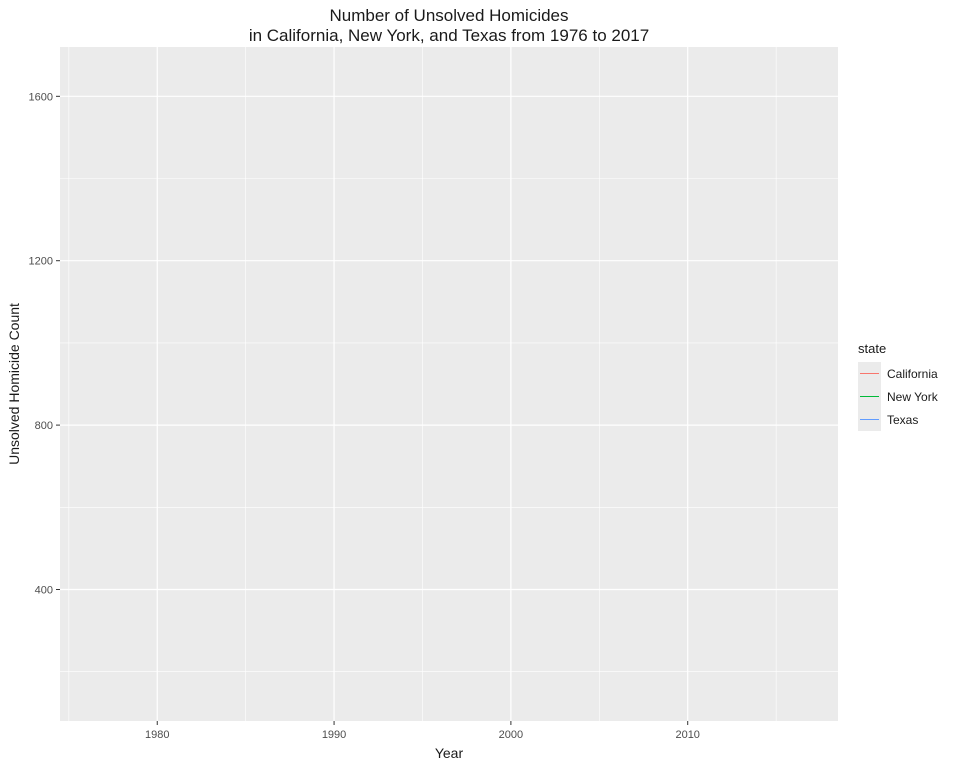  I want to click on legend-key-new-york, so click(869, 396).